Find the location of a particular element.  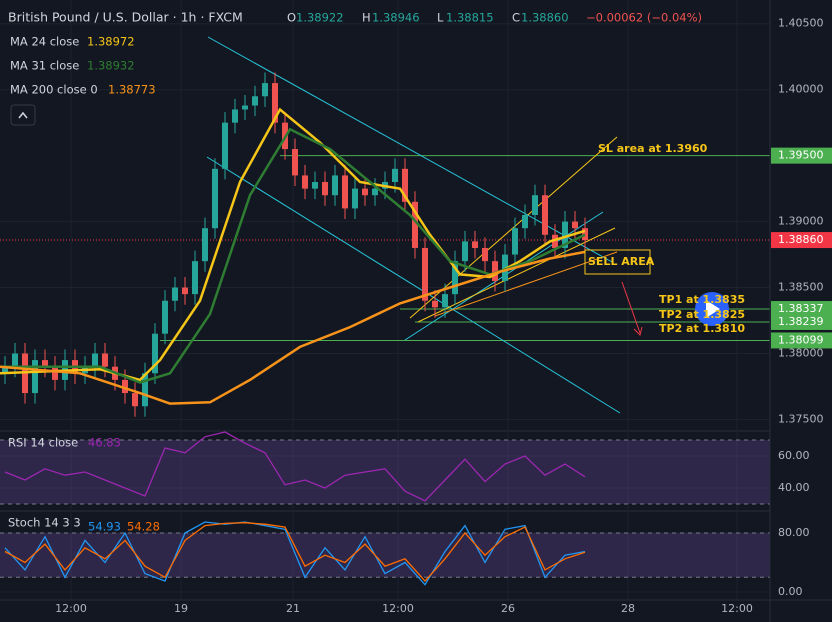

price-label: 1.38099 is located at coordinates (801, 339).